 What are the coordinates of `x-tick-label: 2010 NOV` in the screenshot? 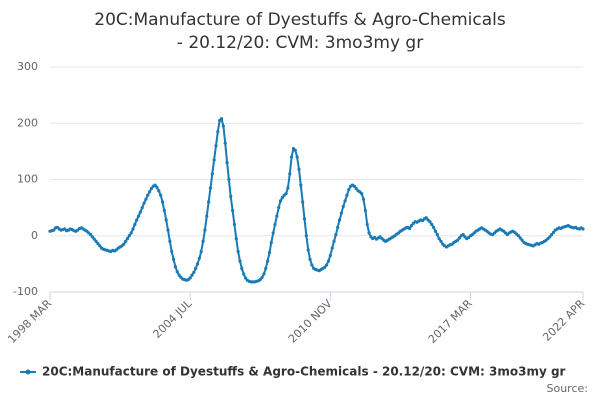 It's located at (310, 321).